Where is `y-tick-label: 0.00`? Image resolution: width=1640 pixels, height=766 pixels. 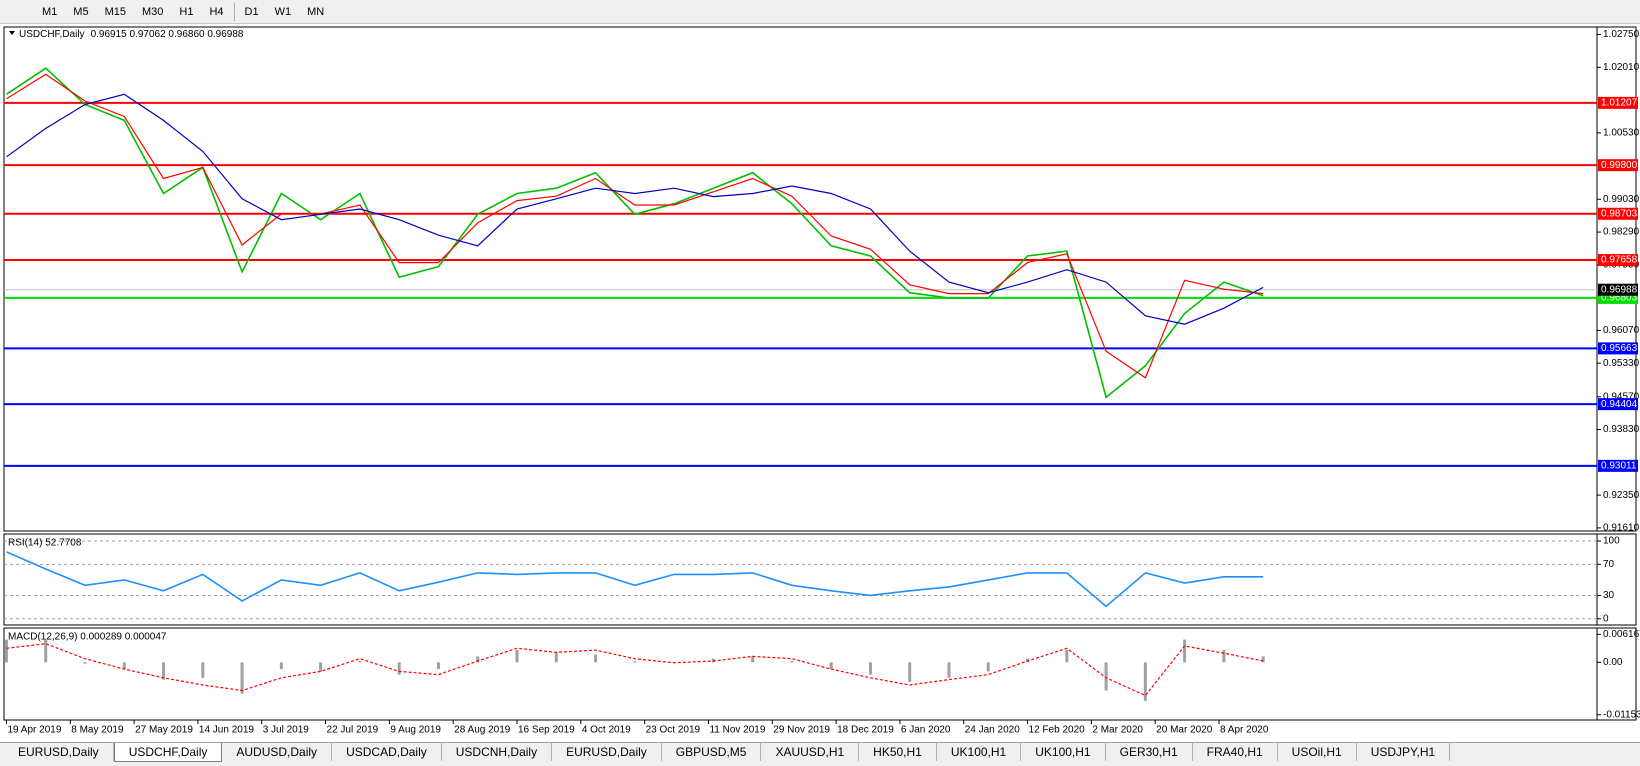
y-tick-label: 0.00 is located at coordinates (1613, 662).